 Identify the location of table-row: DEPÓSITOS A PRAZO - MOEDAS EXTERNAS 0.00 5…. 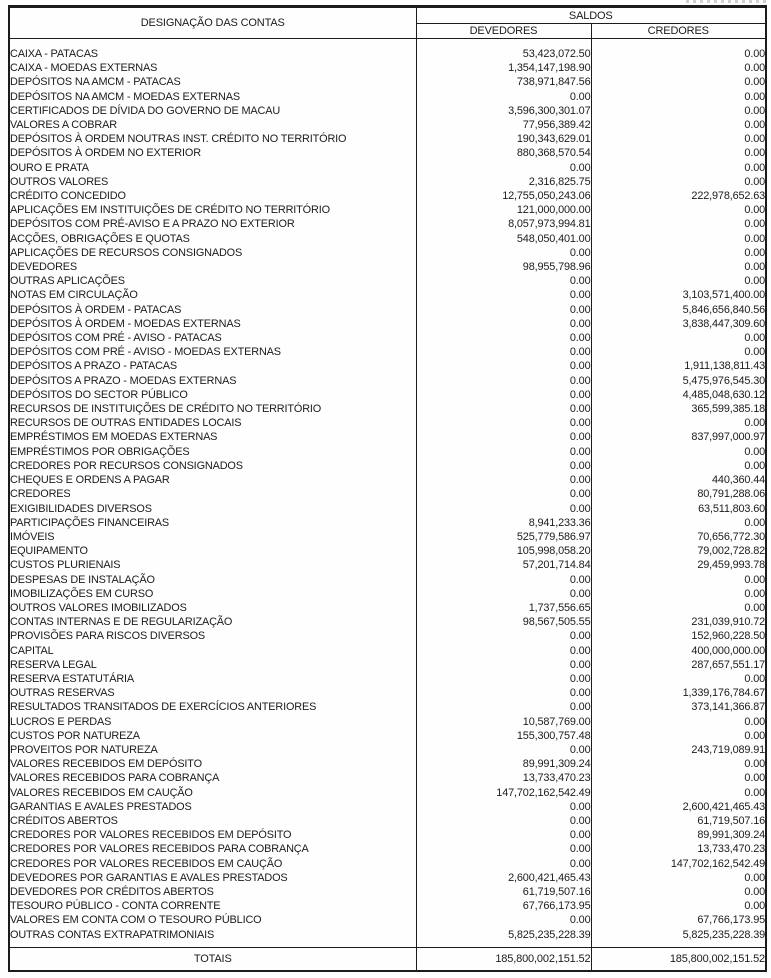
(388, 380).